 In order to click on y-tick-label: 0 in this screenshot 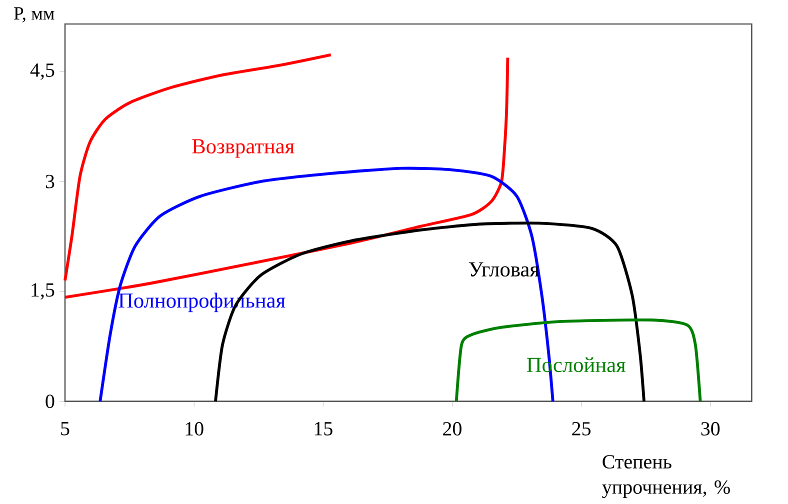, I will do `click(50, 401)`.